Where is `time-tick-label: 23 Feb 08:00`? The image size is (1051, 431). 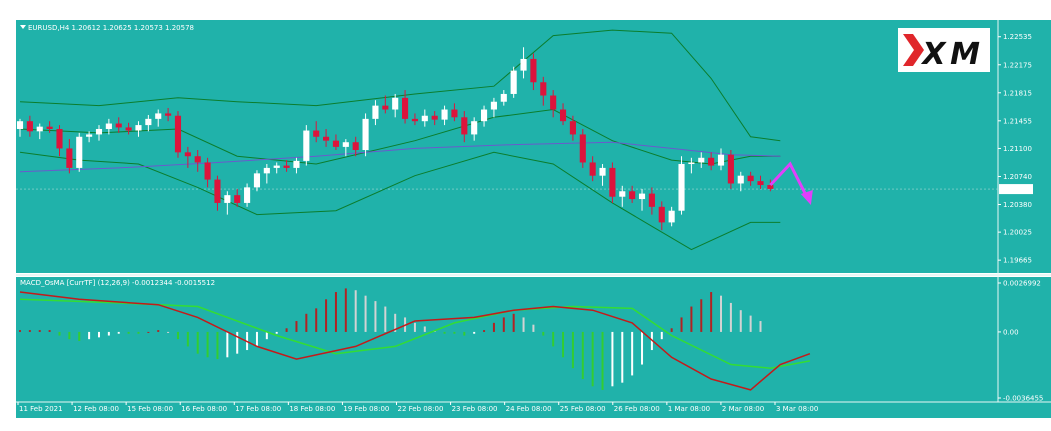
time-tick-label: 23 Feb 08:00 is located at coordinates (475, 409).